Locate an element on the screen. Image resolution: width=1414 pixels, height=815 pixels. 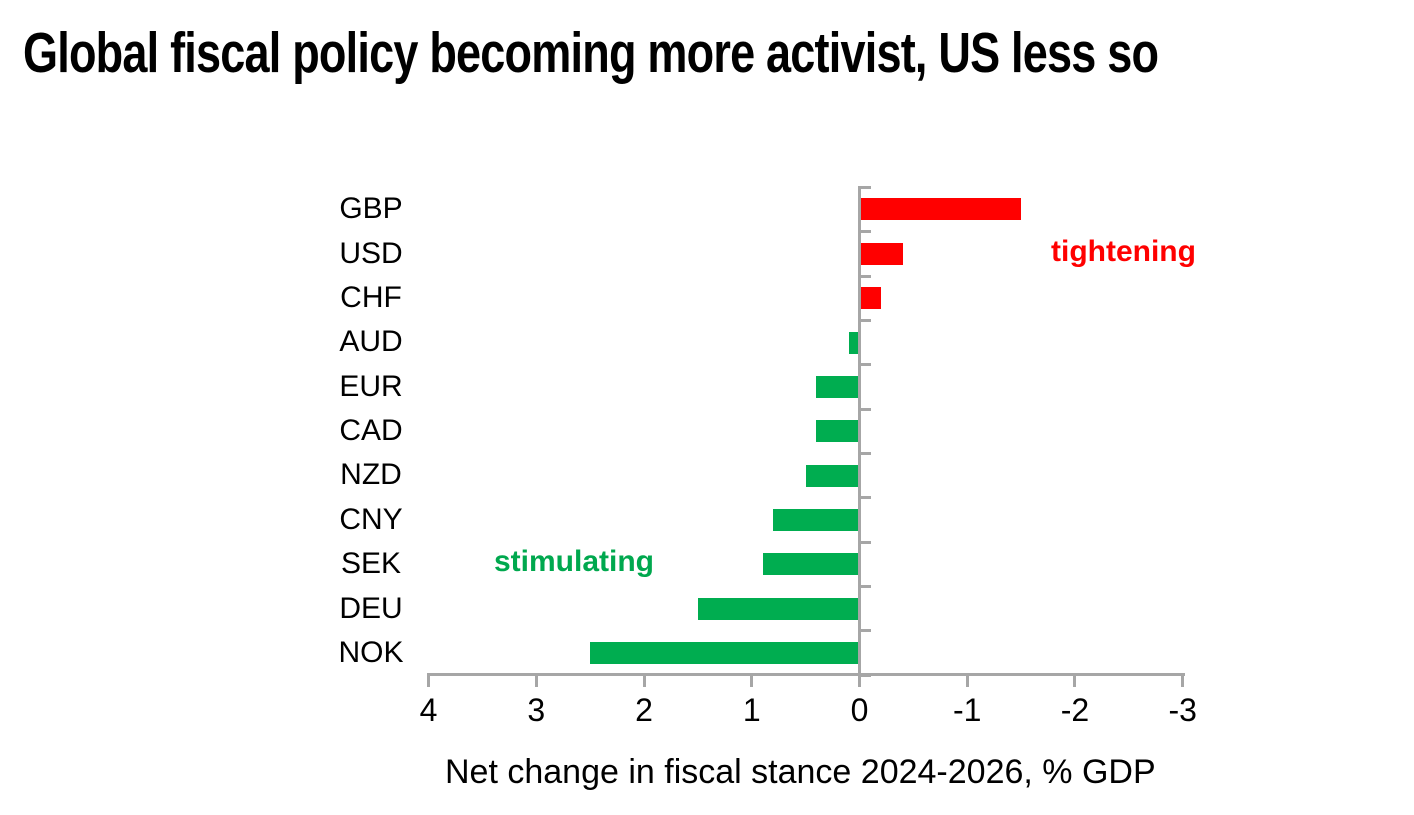
category-label: GBP is located at coordinates (371, 209).